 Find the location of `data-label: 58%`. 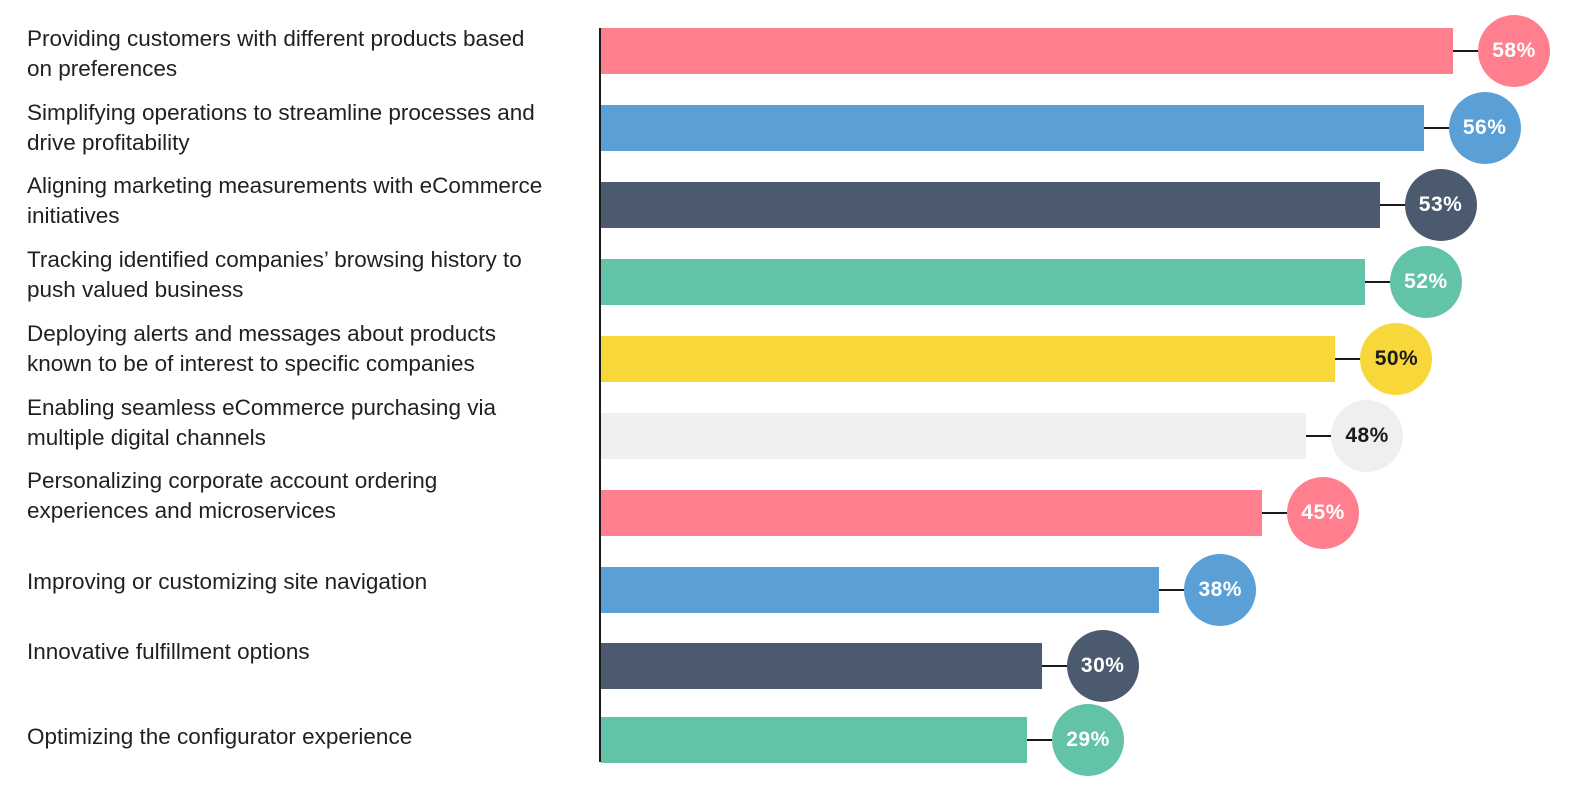

data-label: 58% is located at coordinates (1514, 51).